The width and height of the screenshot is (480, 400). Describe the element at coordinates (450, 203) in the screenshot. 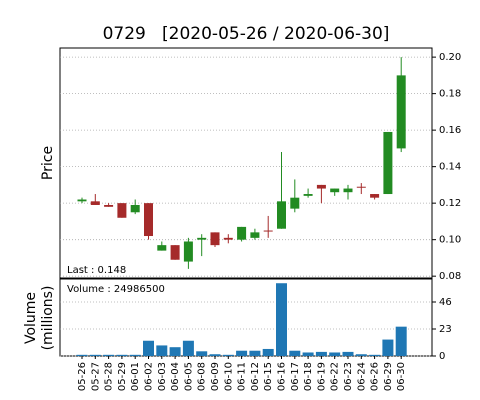

I see `y-tick-label: 0.12` at that location.